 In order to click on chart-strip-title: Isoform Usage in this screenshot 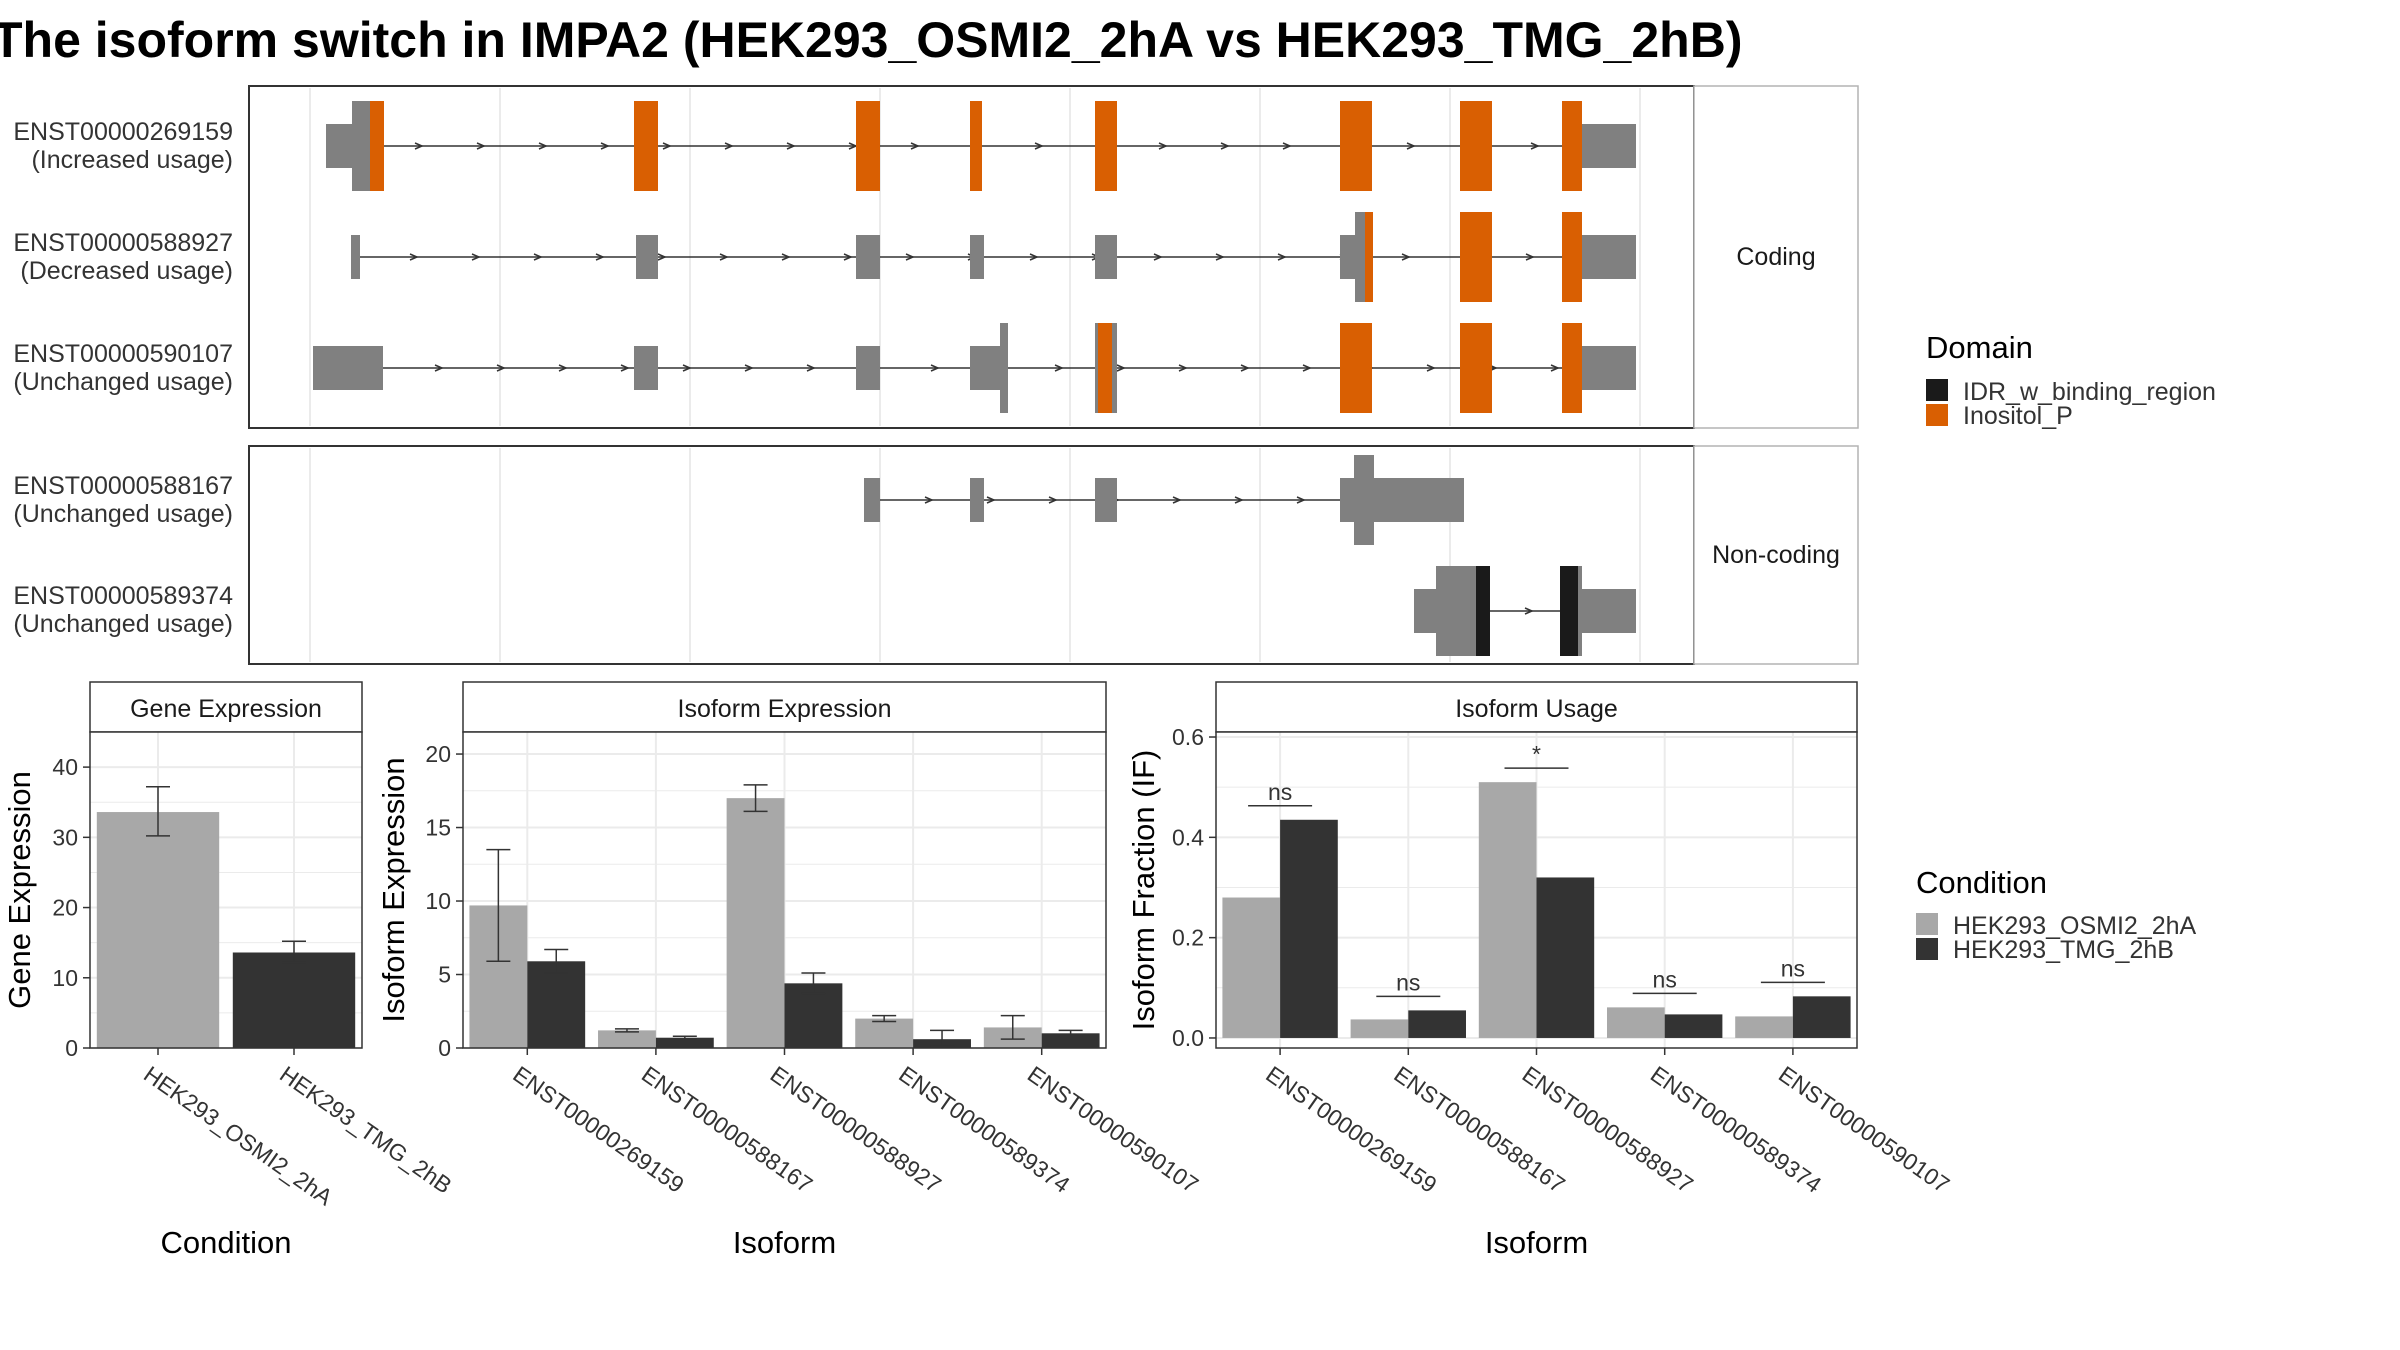, I will do `click(1536, 709)`.